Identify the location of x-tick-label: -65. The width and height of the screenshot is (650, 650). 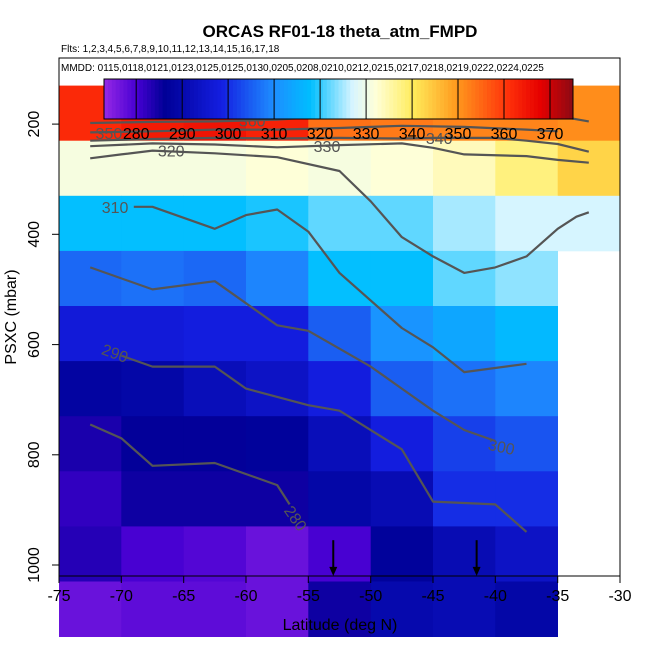
(183, 596).